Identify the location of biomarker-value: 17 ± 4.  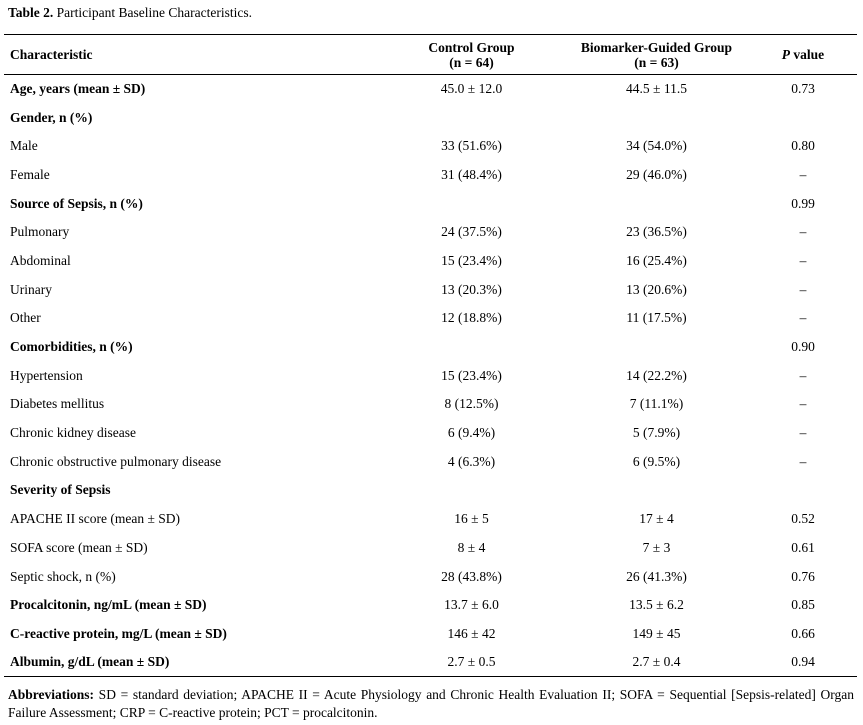
(656, 519).